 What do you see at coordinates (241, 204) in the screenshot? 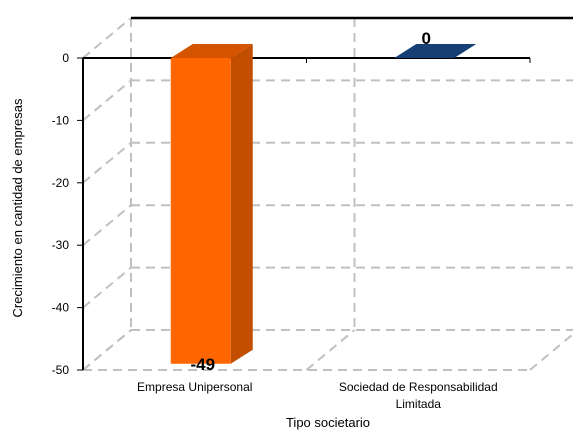
I see `bar-side-face` at bounding box center [241, 204].